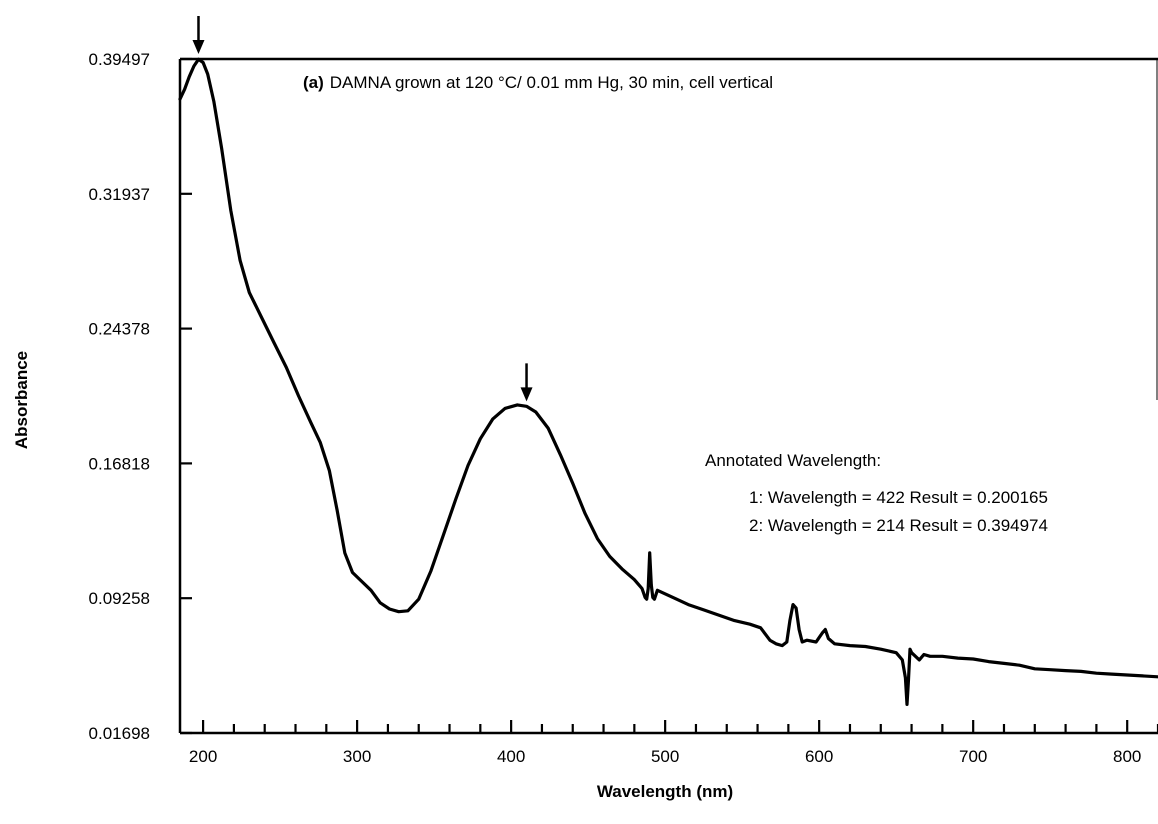 The width and height of the screenshot is (1158, 824). I want to click on y-axis-title: Absorbance, so click(21, 400).